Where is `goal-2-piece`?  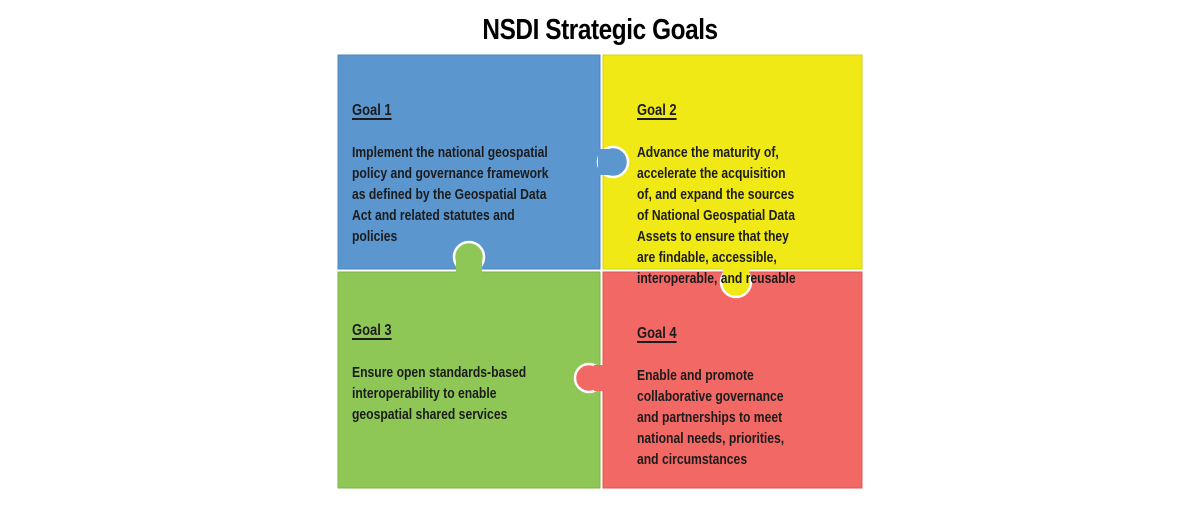
goal-2-piece is located at coordinates (732, 162).